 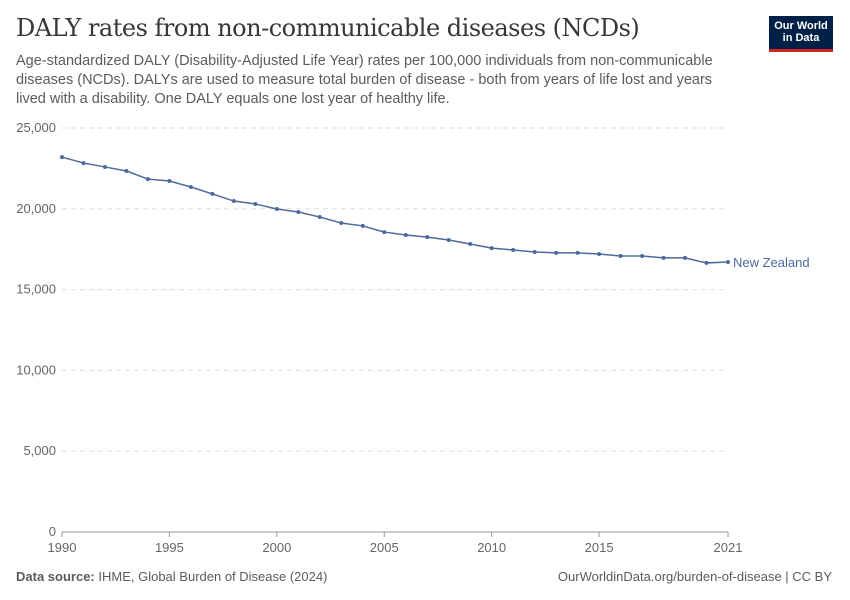 What do you see at coordinates (599, 547) in the screenshot?
I see `x-tick-label: 2015` at bounding box center [599, 547].